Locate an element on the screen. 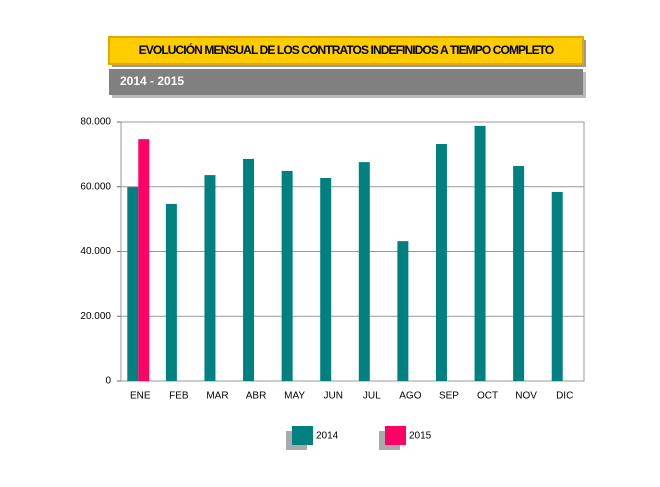  y-tick-label: 80.000 is located at coordinates (95, 122).